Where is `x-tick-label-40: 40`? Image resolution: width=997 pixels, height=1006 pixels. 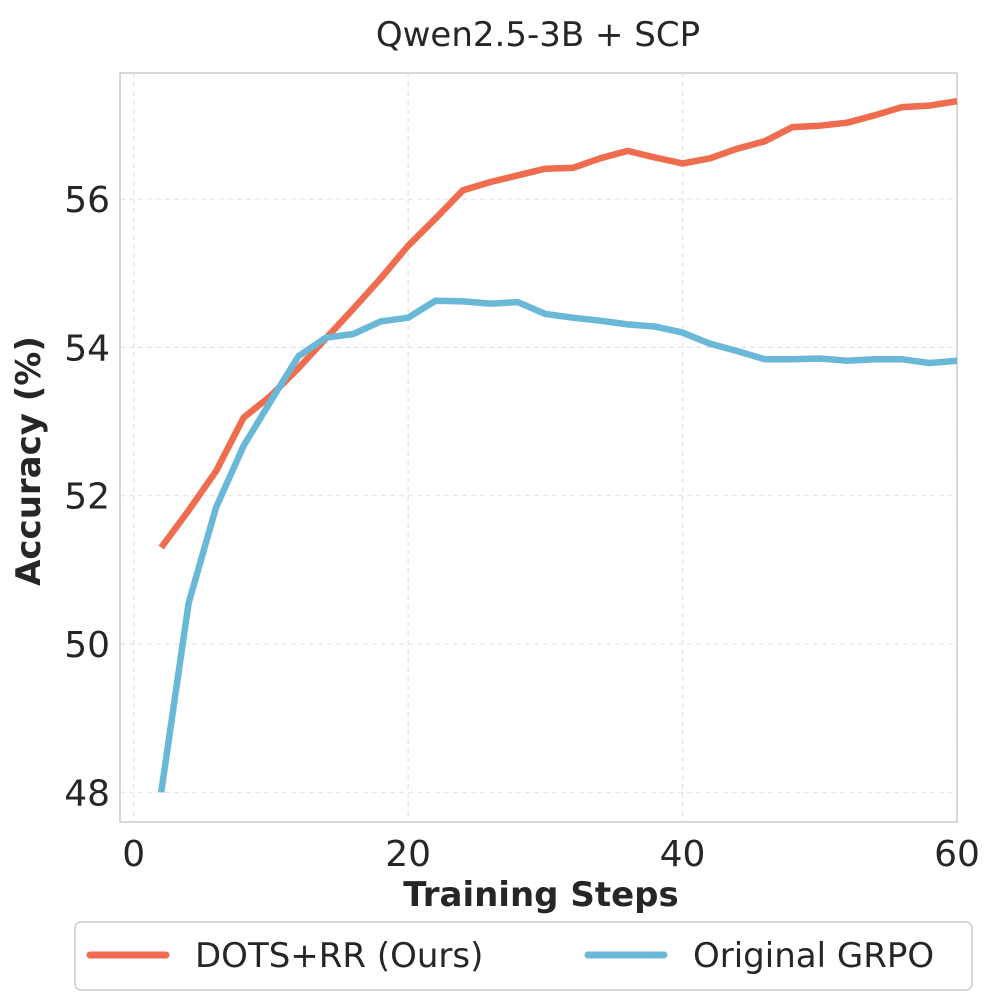
x-tick-label-40: 40 is located at coordinates (683, 854).